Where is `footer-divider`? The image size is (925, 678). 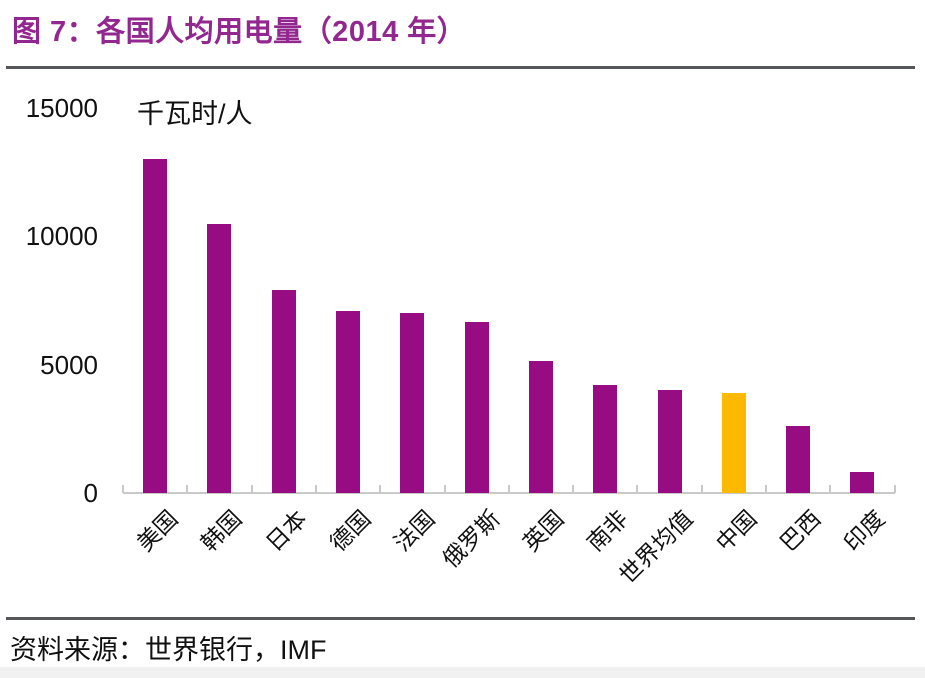 footer-divider is located at coordinates (460, 618).